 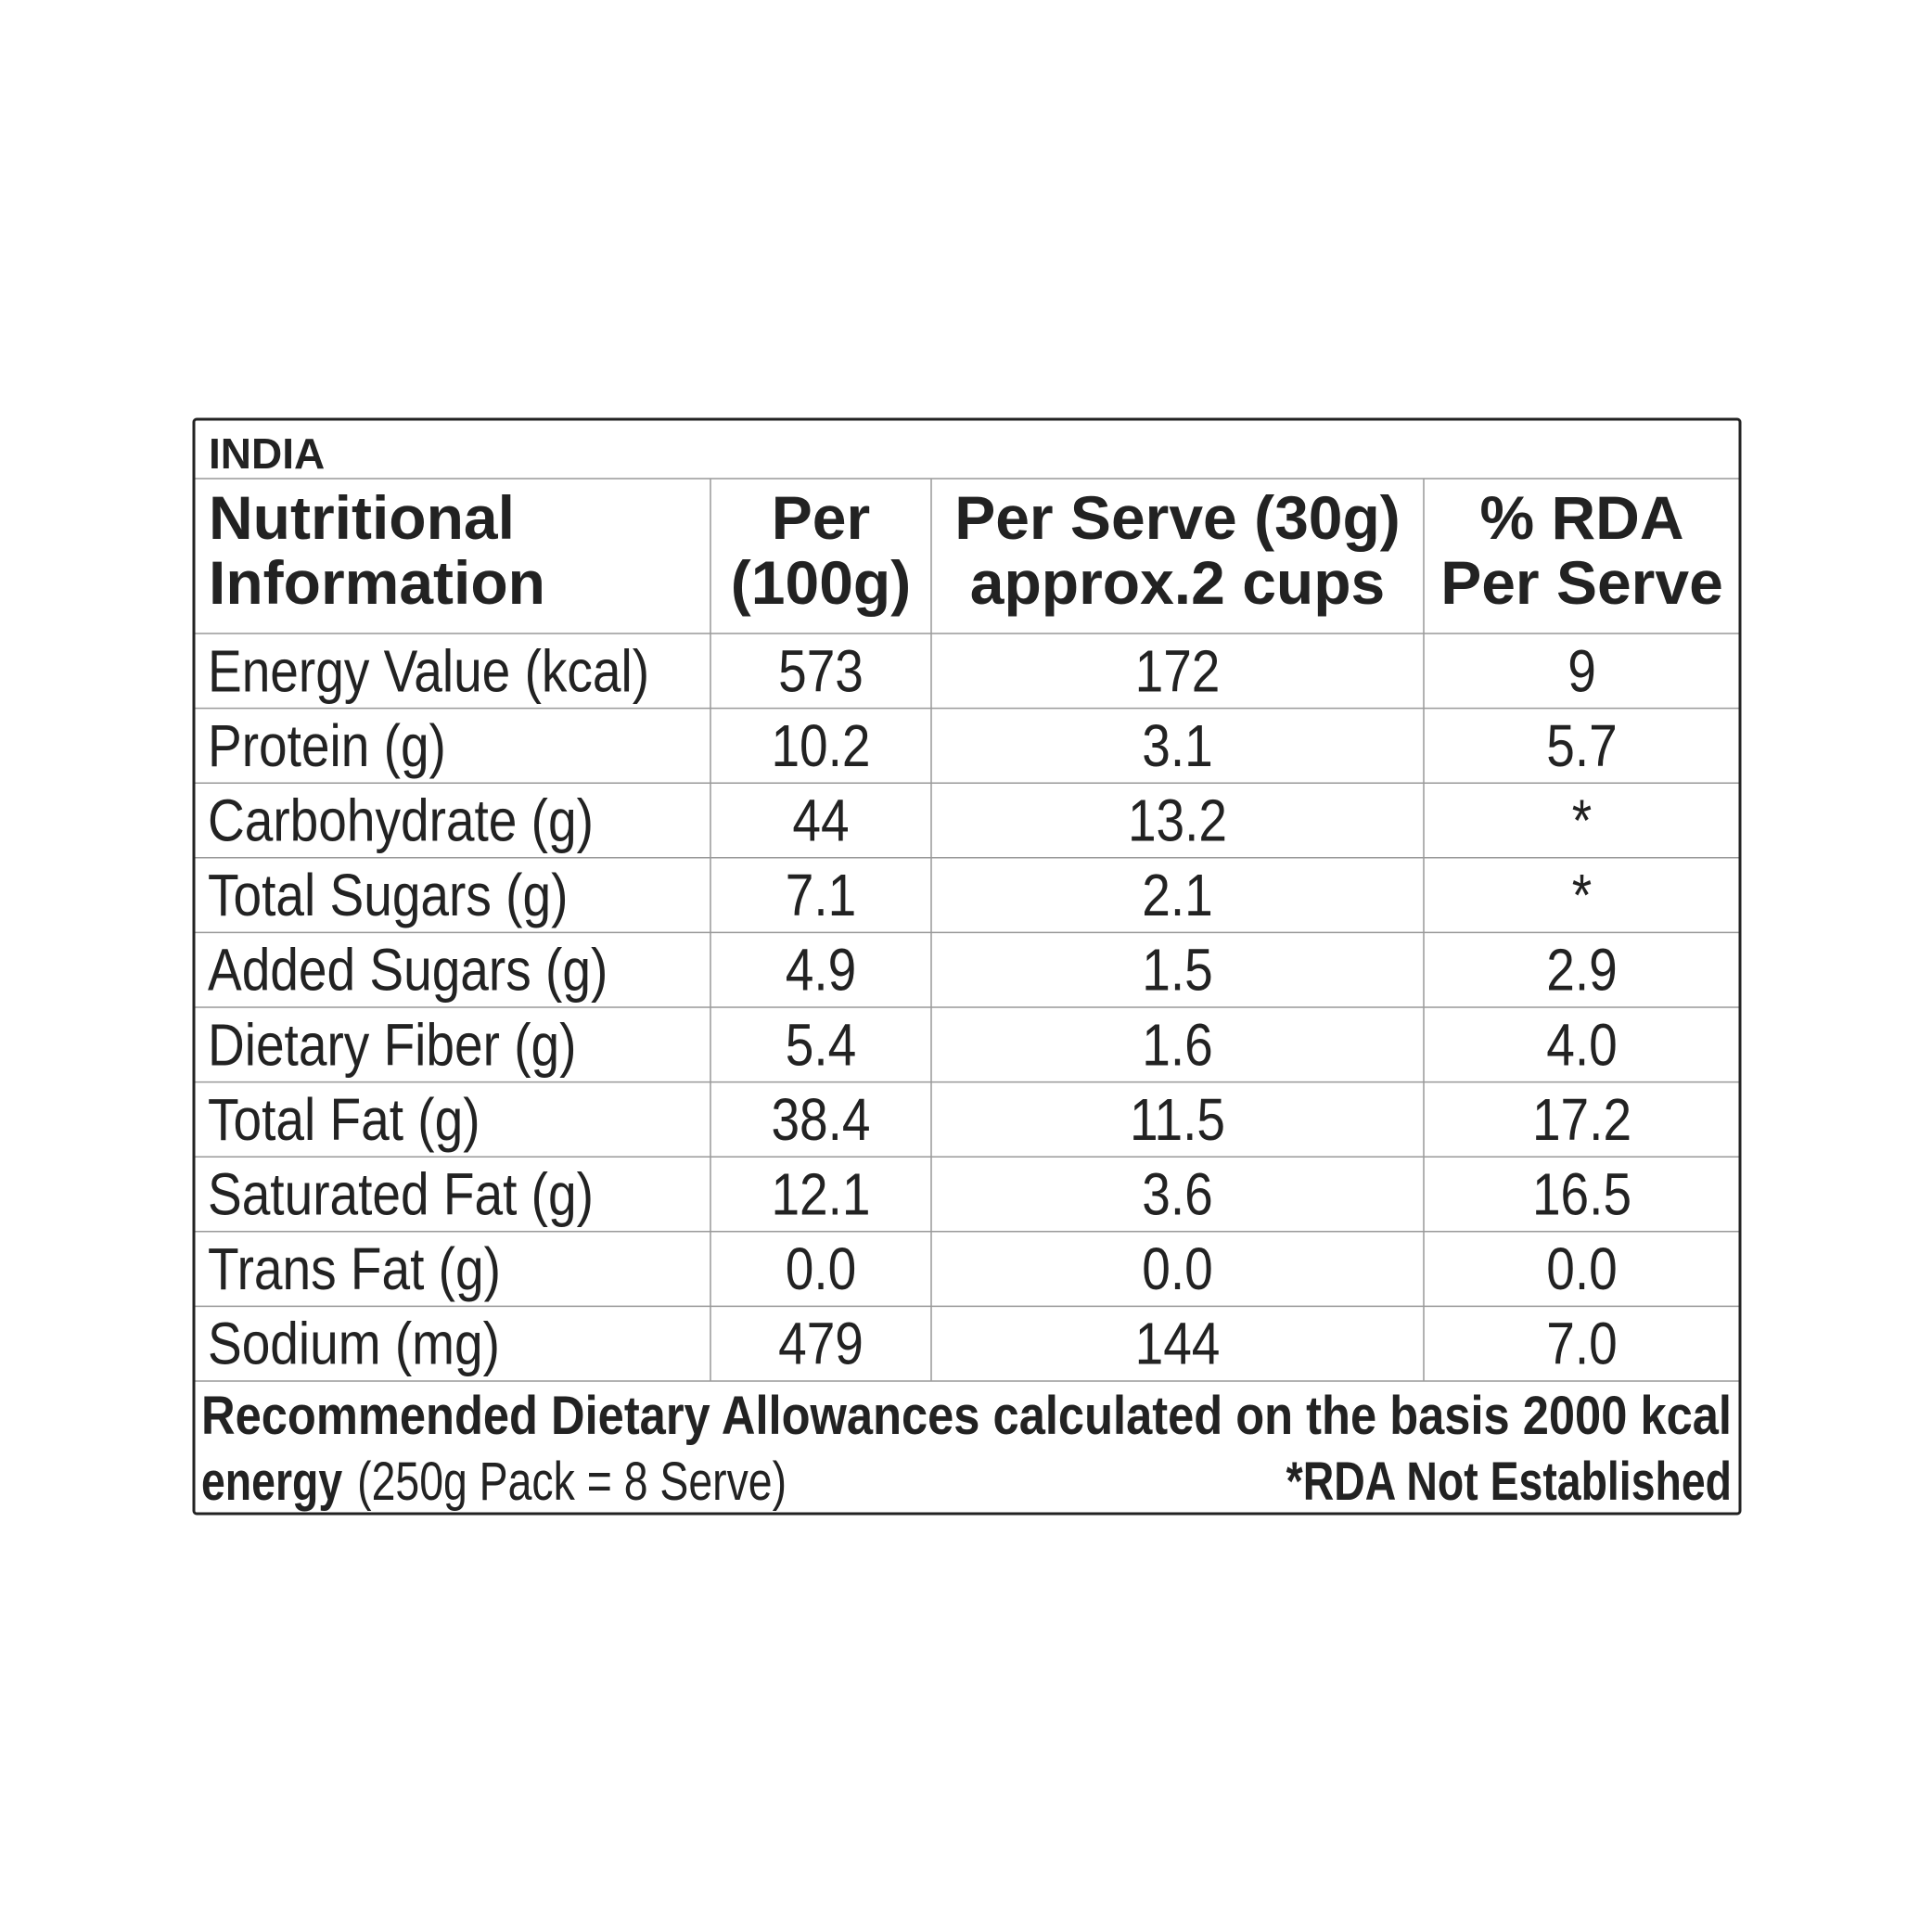 What do you see at coordinates (267, 453) in the screenshot?
I see `region-label: INDIA` at bounding box center [267, 453].